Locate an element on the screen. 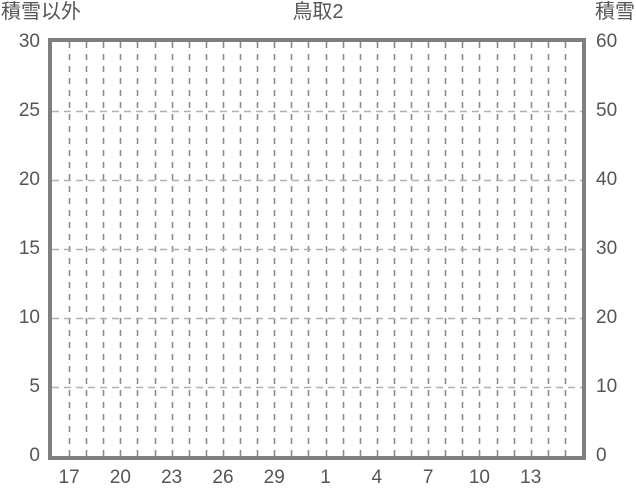  left-ytick-5: 5 is located at coordinates (34, 386).